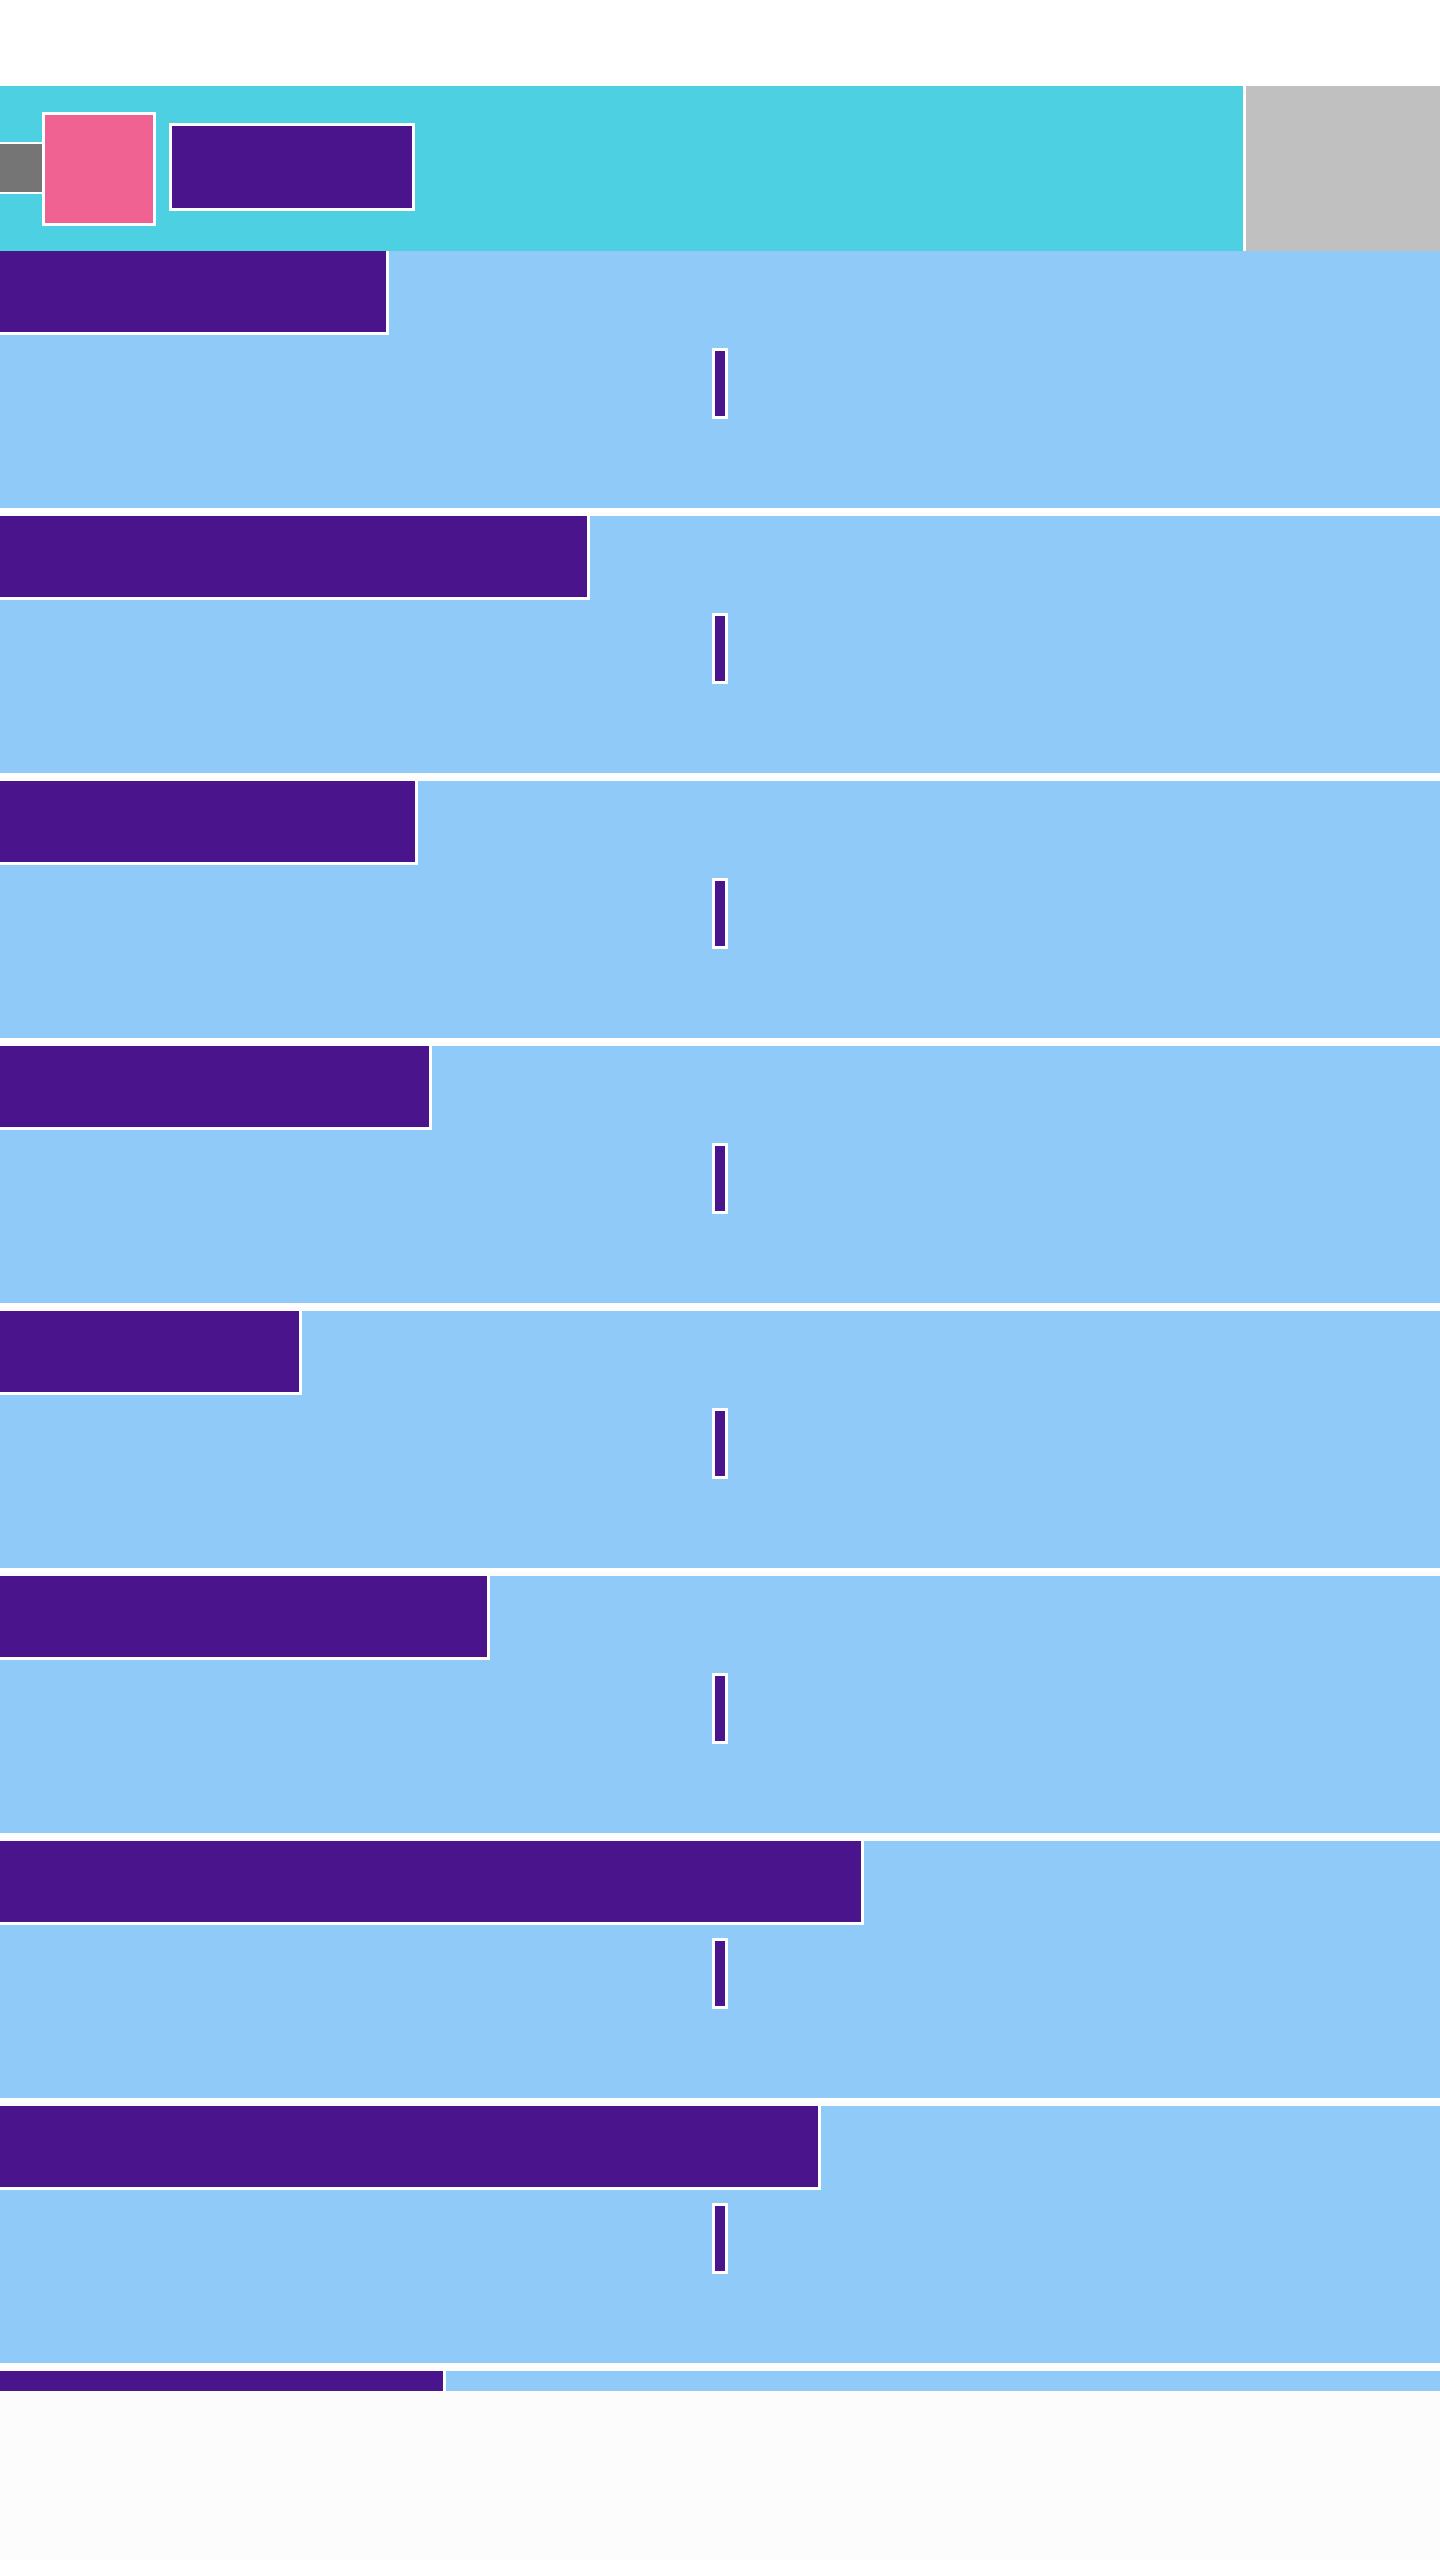 Image resolution: width=1440 pixels, height=2560 pixels. What do you see at coordinates (99, 169) in the screenshot?
I see `app-logo` at bounding box center [99, 169].